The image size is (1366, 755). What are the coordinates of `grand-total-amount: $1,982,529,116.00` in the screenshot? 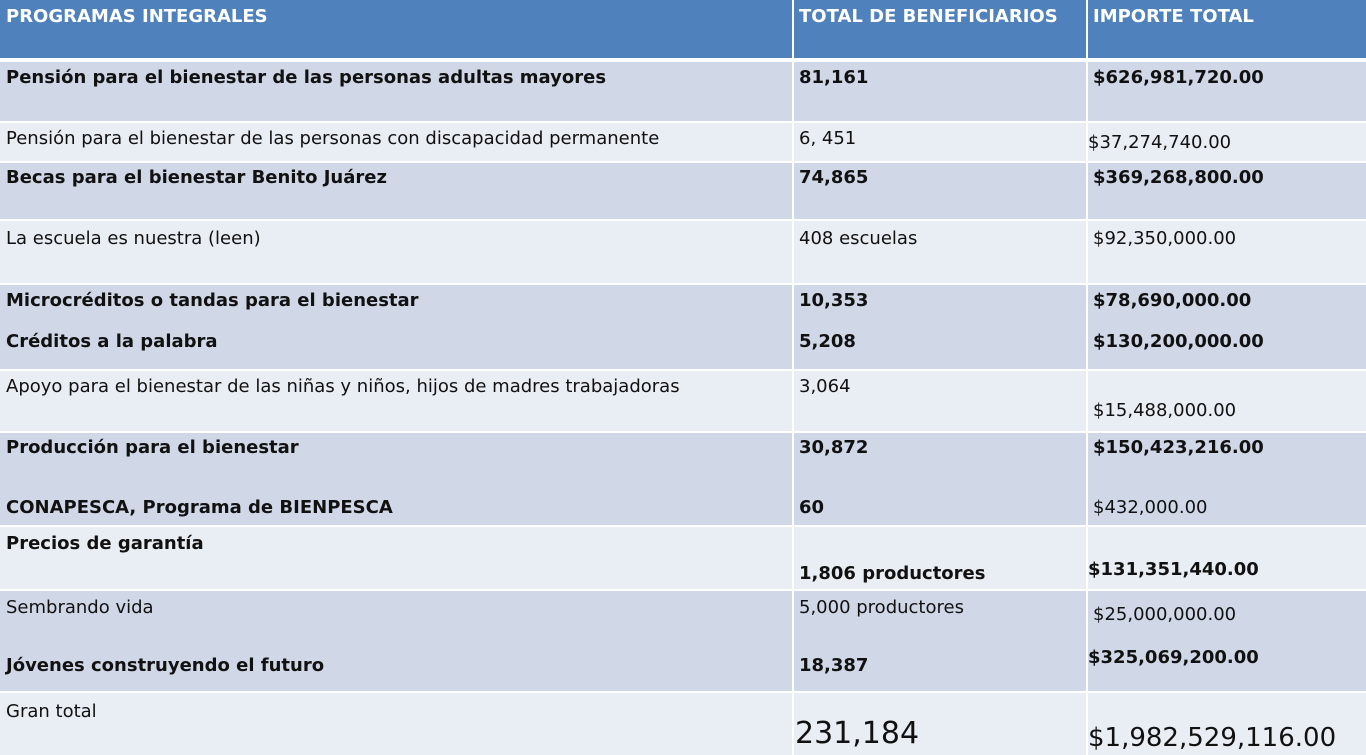 It's located at (1212, 738).